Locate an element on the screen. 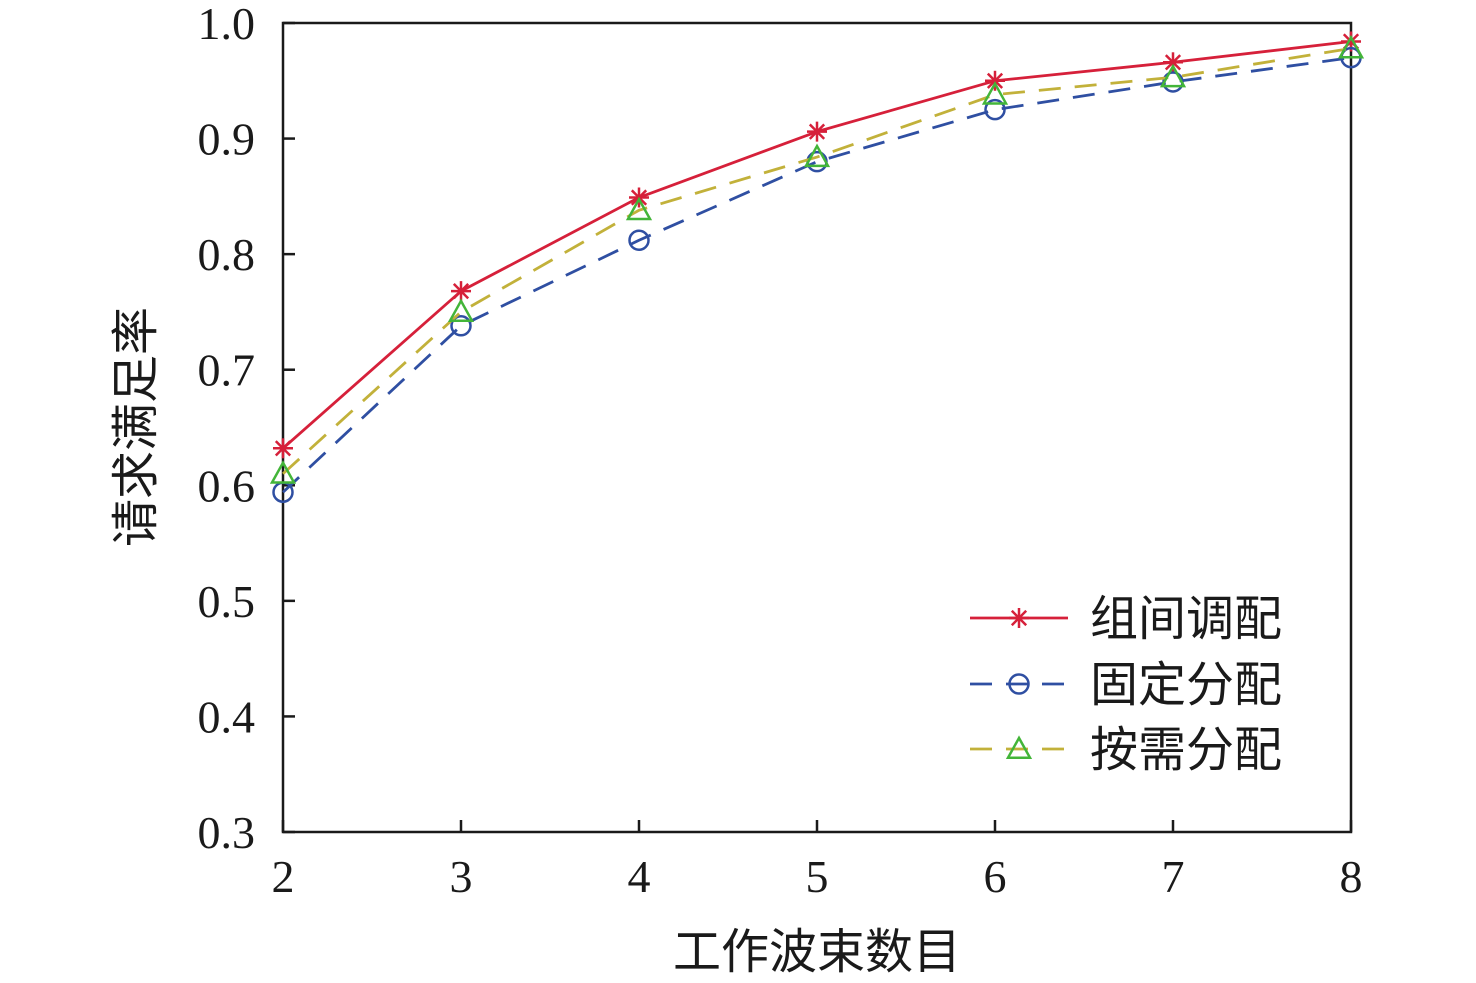  x-tick-label: 6 is located at coordinates (995, 876).